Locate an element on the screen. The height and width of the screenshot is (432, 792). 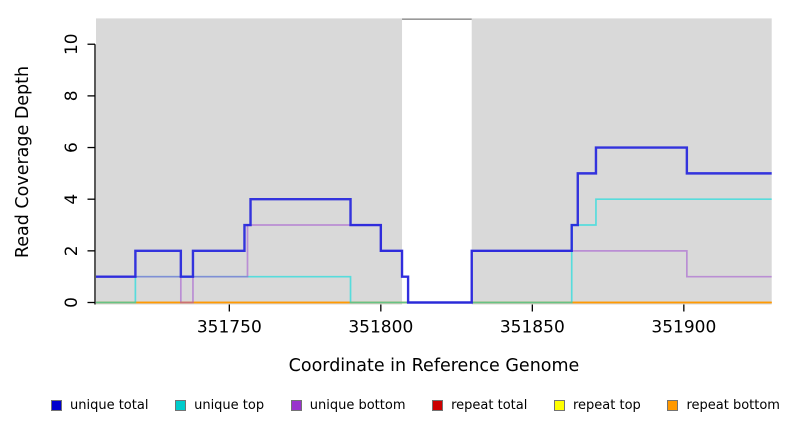
legend-item-repeat-bottom: repeat bottom is located at coordinates (723, 405).